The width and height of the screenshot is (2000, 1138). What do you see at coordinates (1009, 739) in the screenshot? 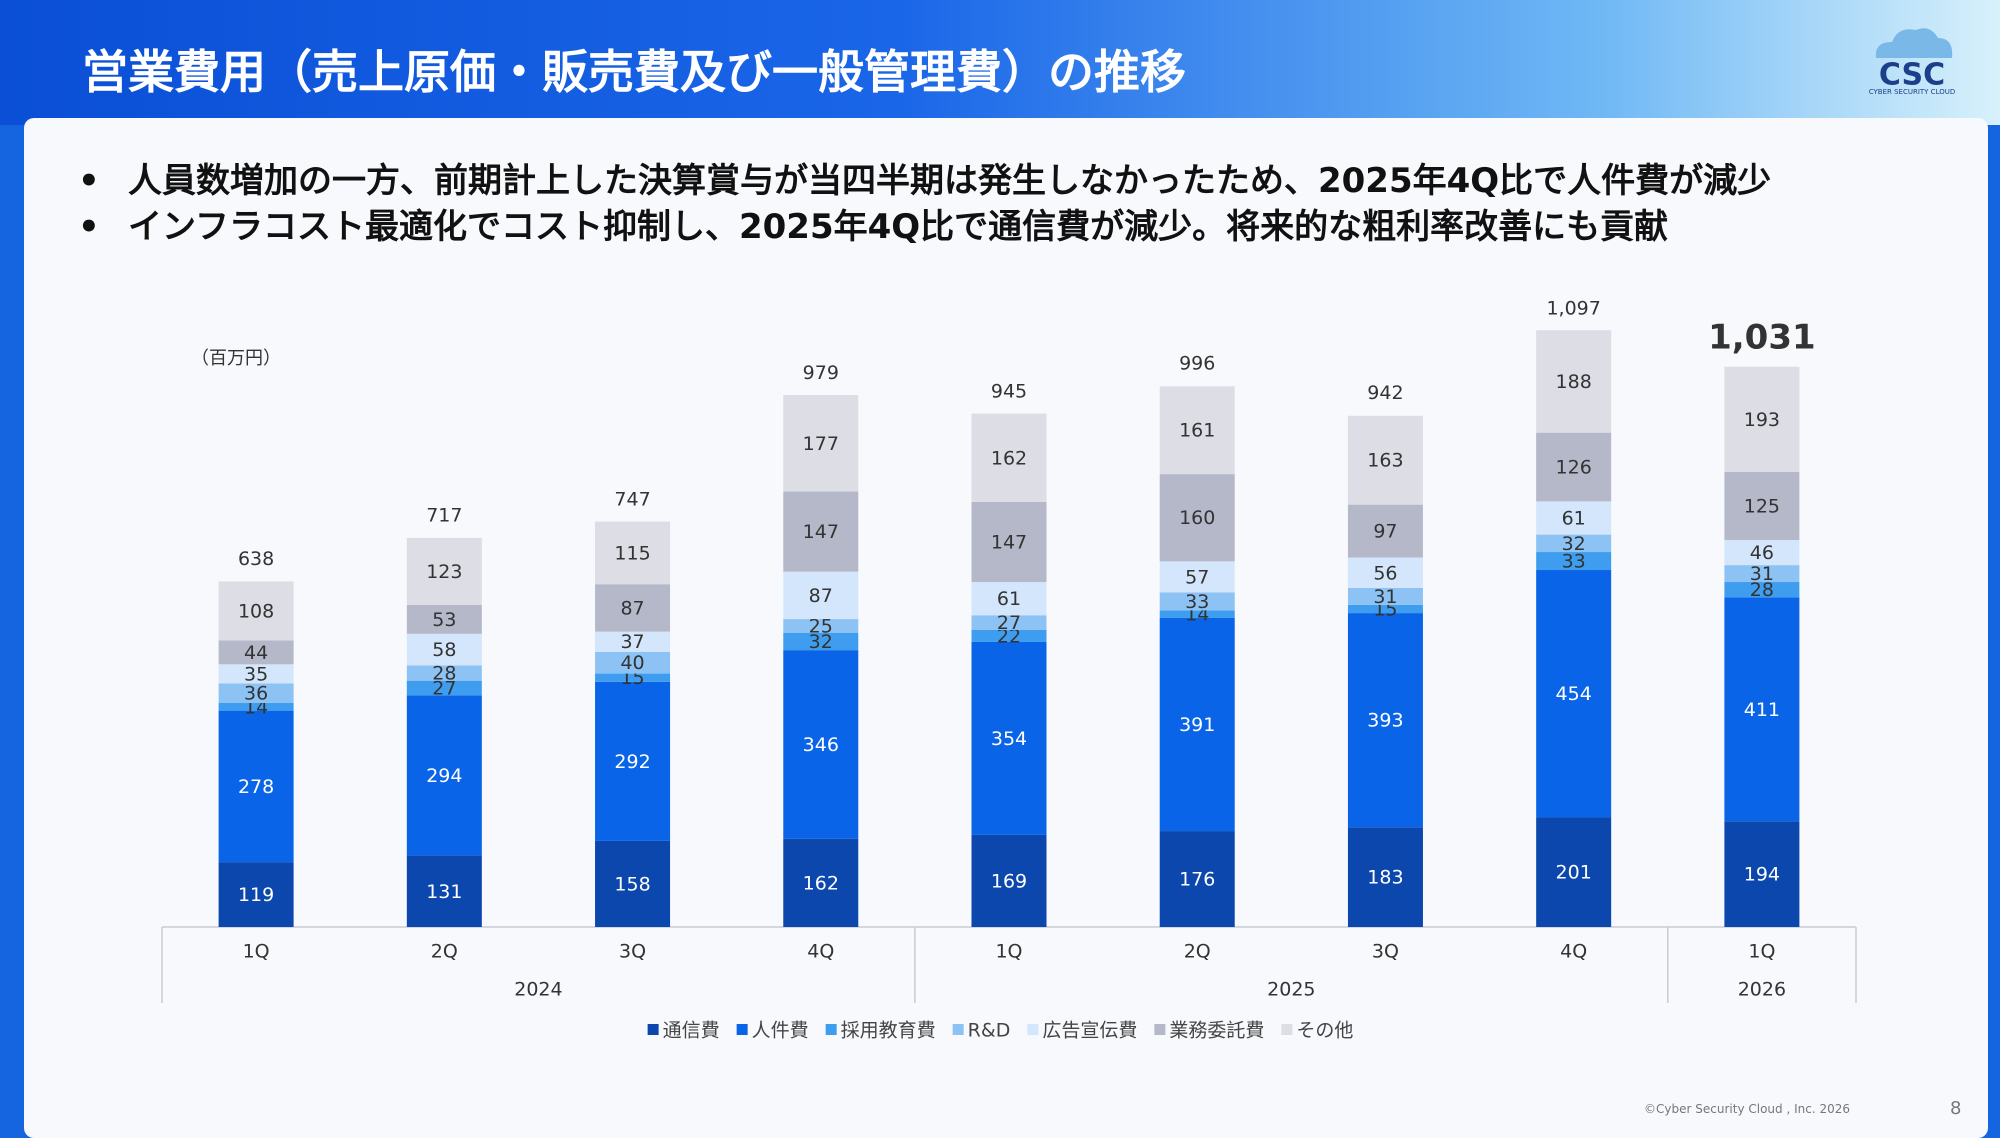
I see `segment-label: 354` at bounding box center [1009, 739].